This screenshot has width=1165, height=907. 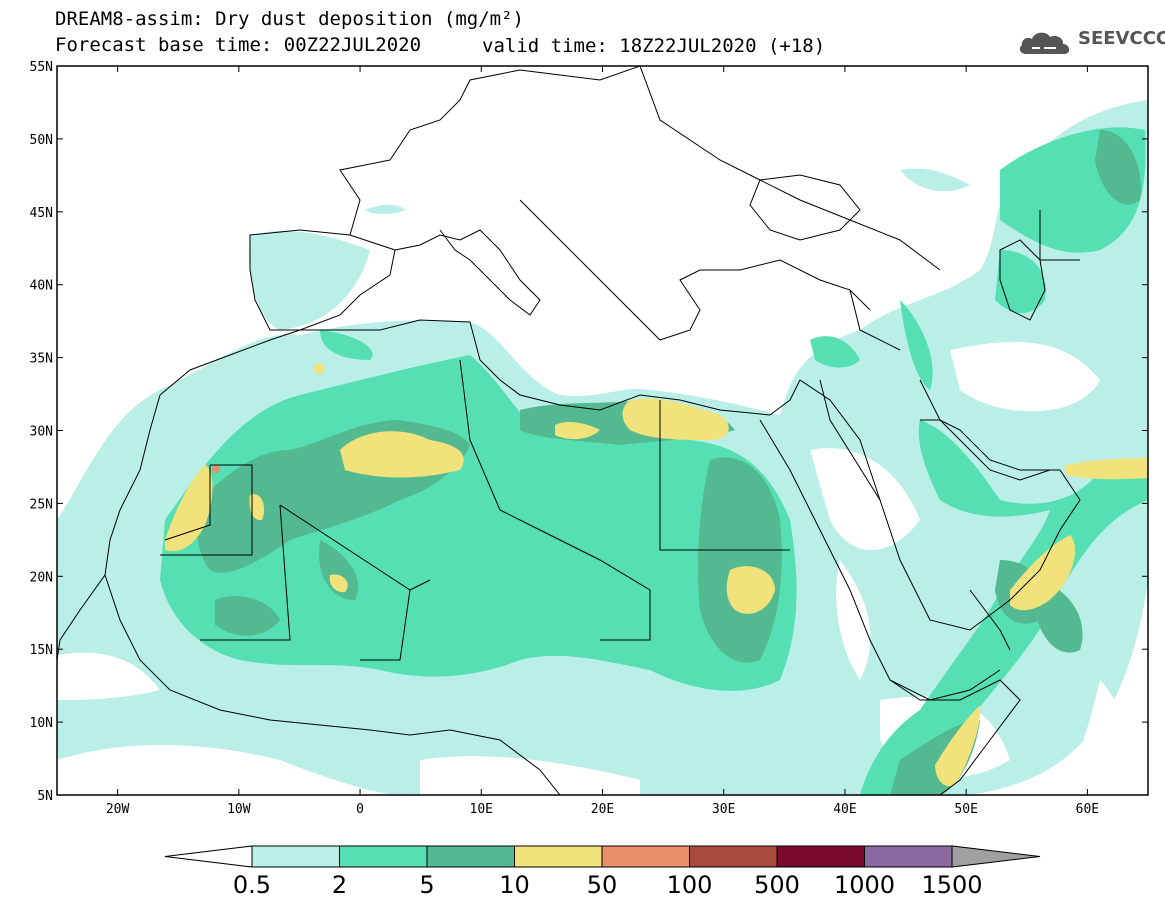 What do you see at coordinates (41, 650) in the screenshot?
I see `lat-label: 15N` at bounding box center [41, 650].